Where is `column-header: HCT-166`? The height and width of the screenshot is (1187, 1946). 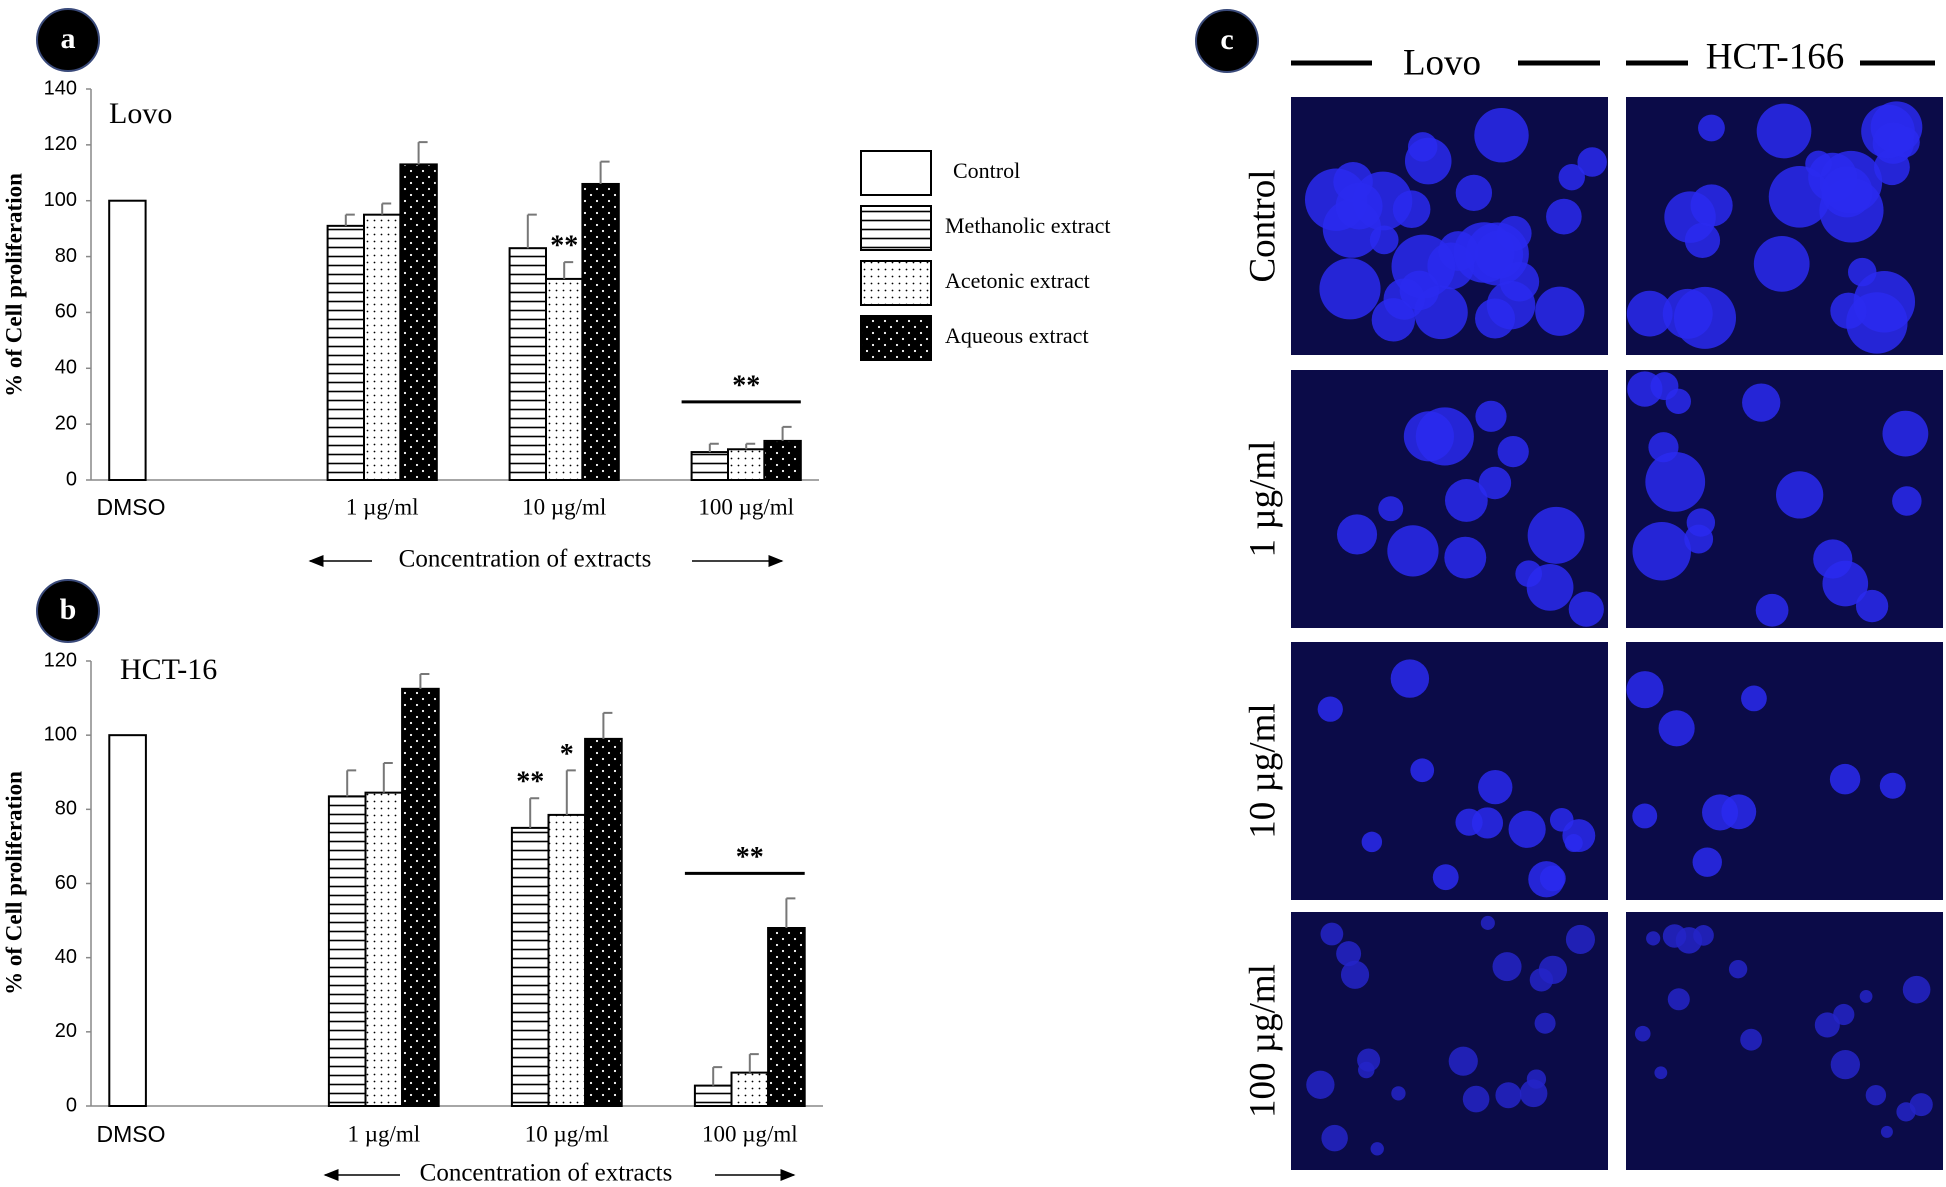 column-header: HCT-166 is located at coordinates (1775, 56).